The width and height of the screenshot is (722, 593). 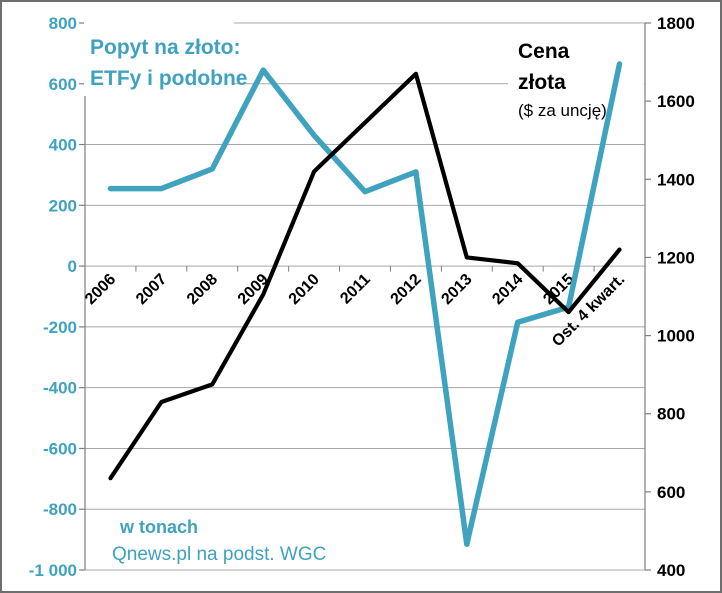 What do you see at coordinates (72, 266) in the screenshot?
I see `left-axis-tick-label: 0` at bounding box center [72, 266].